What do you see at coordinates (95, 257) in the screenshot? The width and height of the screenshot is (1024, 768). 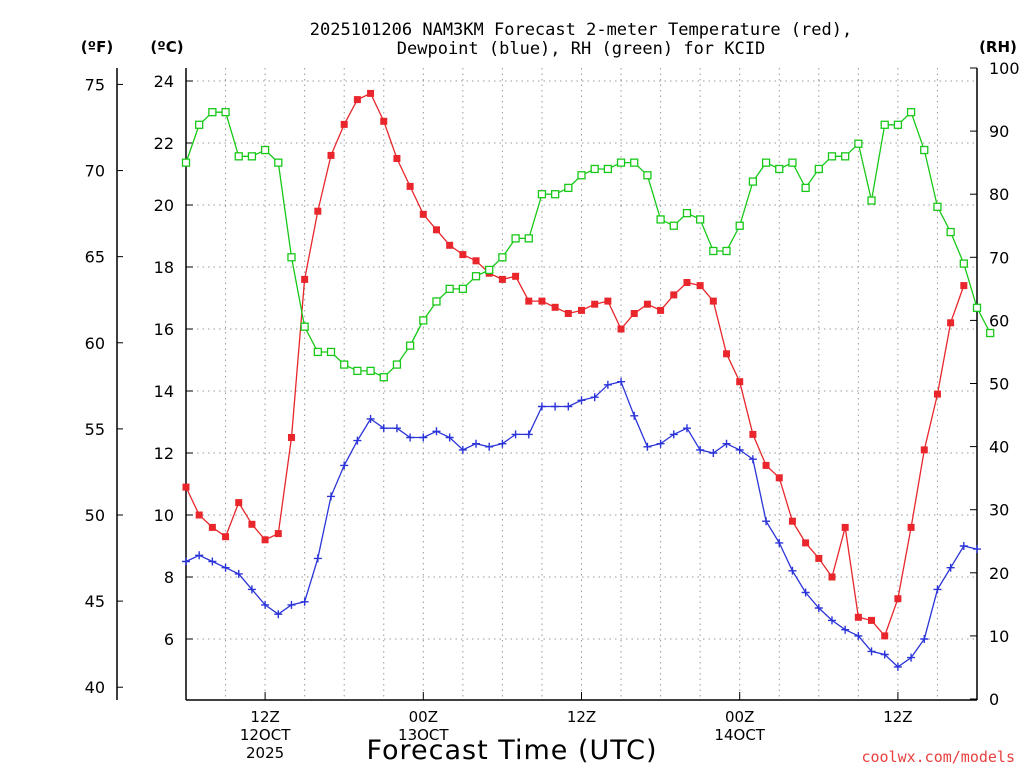 I see `fahrenheit-tick-label-65: 65` at bounding box center [95, 257].